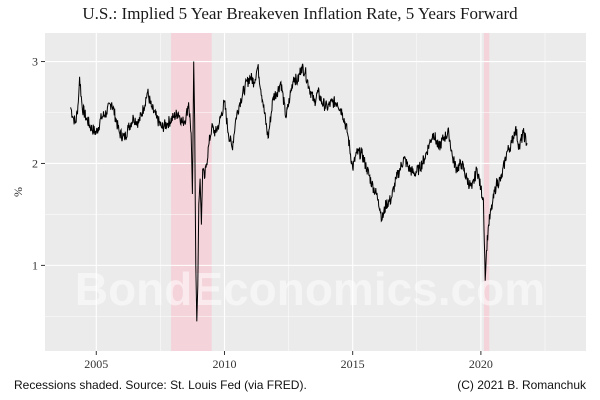 The width and height of the screenshot is (600, 400). Describe the element at coordinates (35, 62) in the screenshot. I see `y-tick-label: 3` at that location.